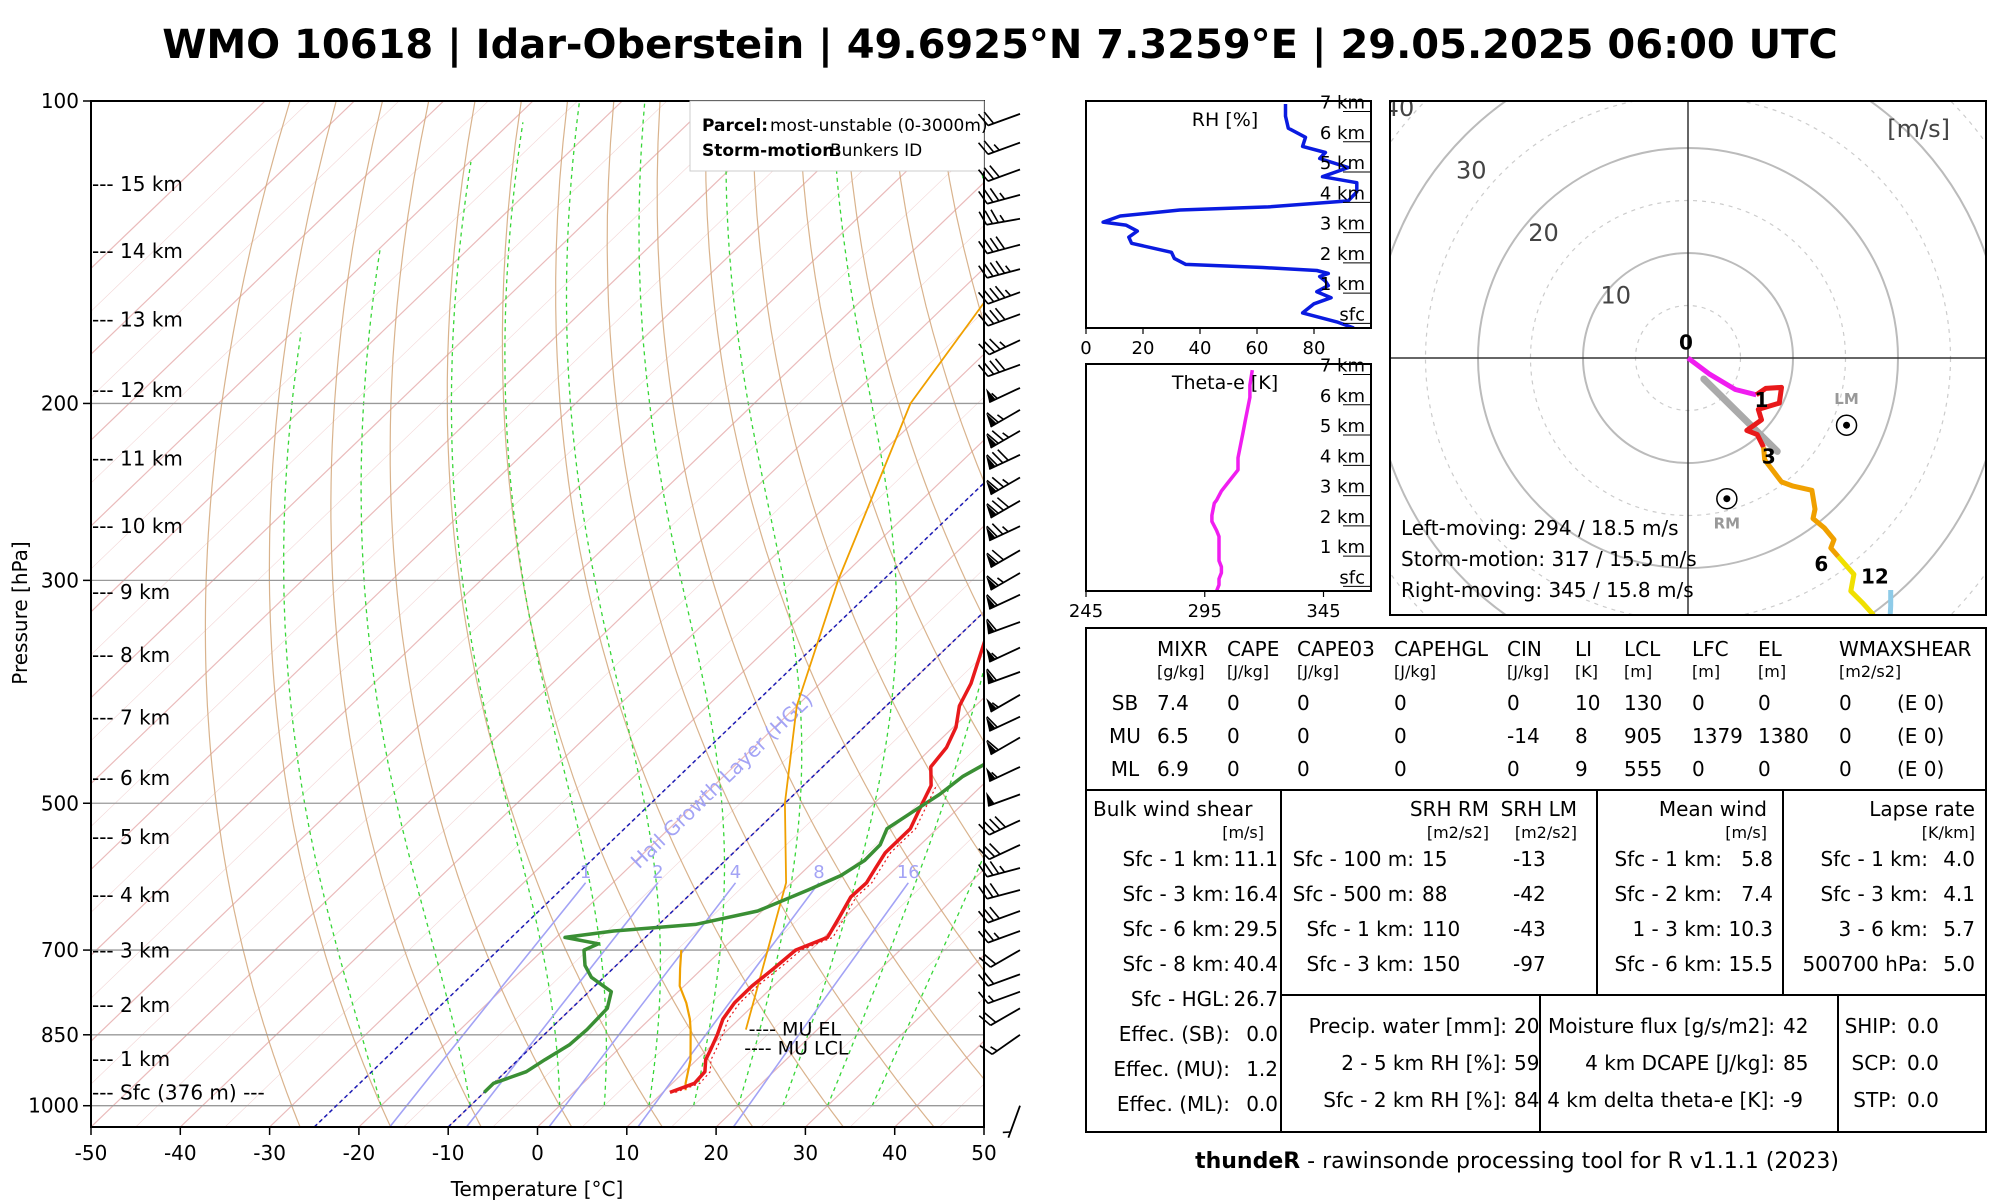 Image resolution: width=2000 pixels, height=1204 pixels. I want to click on param-label: 4 km delta theta-e [K]:, so click(1661, 1100).